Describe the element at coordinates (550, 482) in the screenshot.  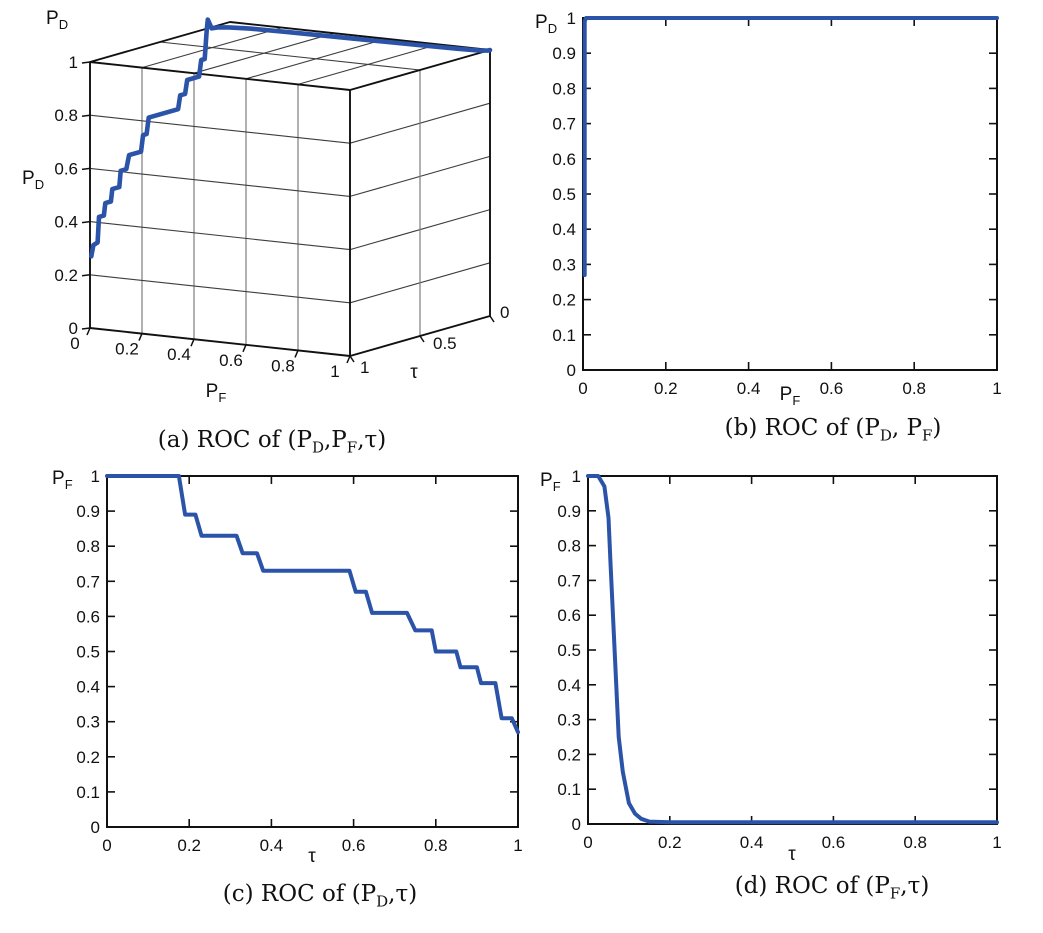
I see `panel-d-y-axis-label: PF` at that location.